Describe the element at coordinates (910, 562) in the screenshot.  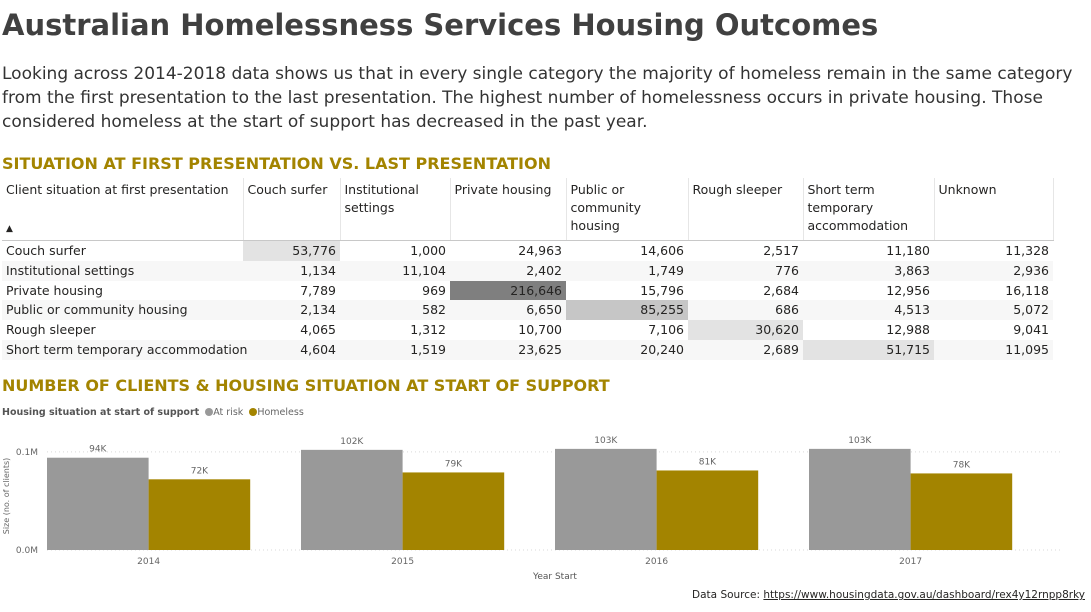
I see `x-tick-label: 2017` at that location.